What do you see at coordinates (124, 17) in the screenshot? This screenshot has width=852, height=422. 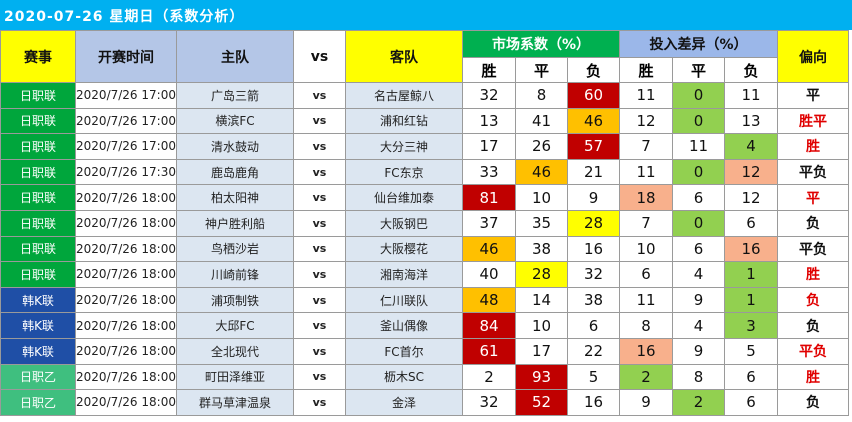 I see `page-title: 2020-07-26 星期日（系数分析）` at bounding box center [124, 17].